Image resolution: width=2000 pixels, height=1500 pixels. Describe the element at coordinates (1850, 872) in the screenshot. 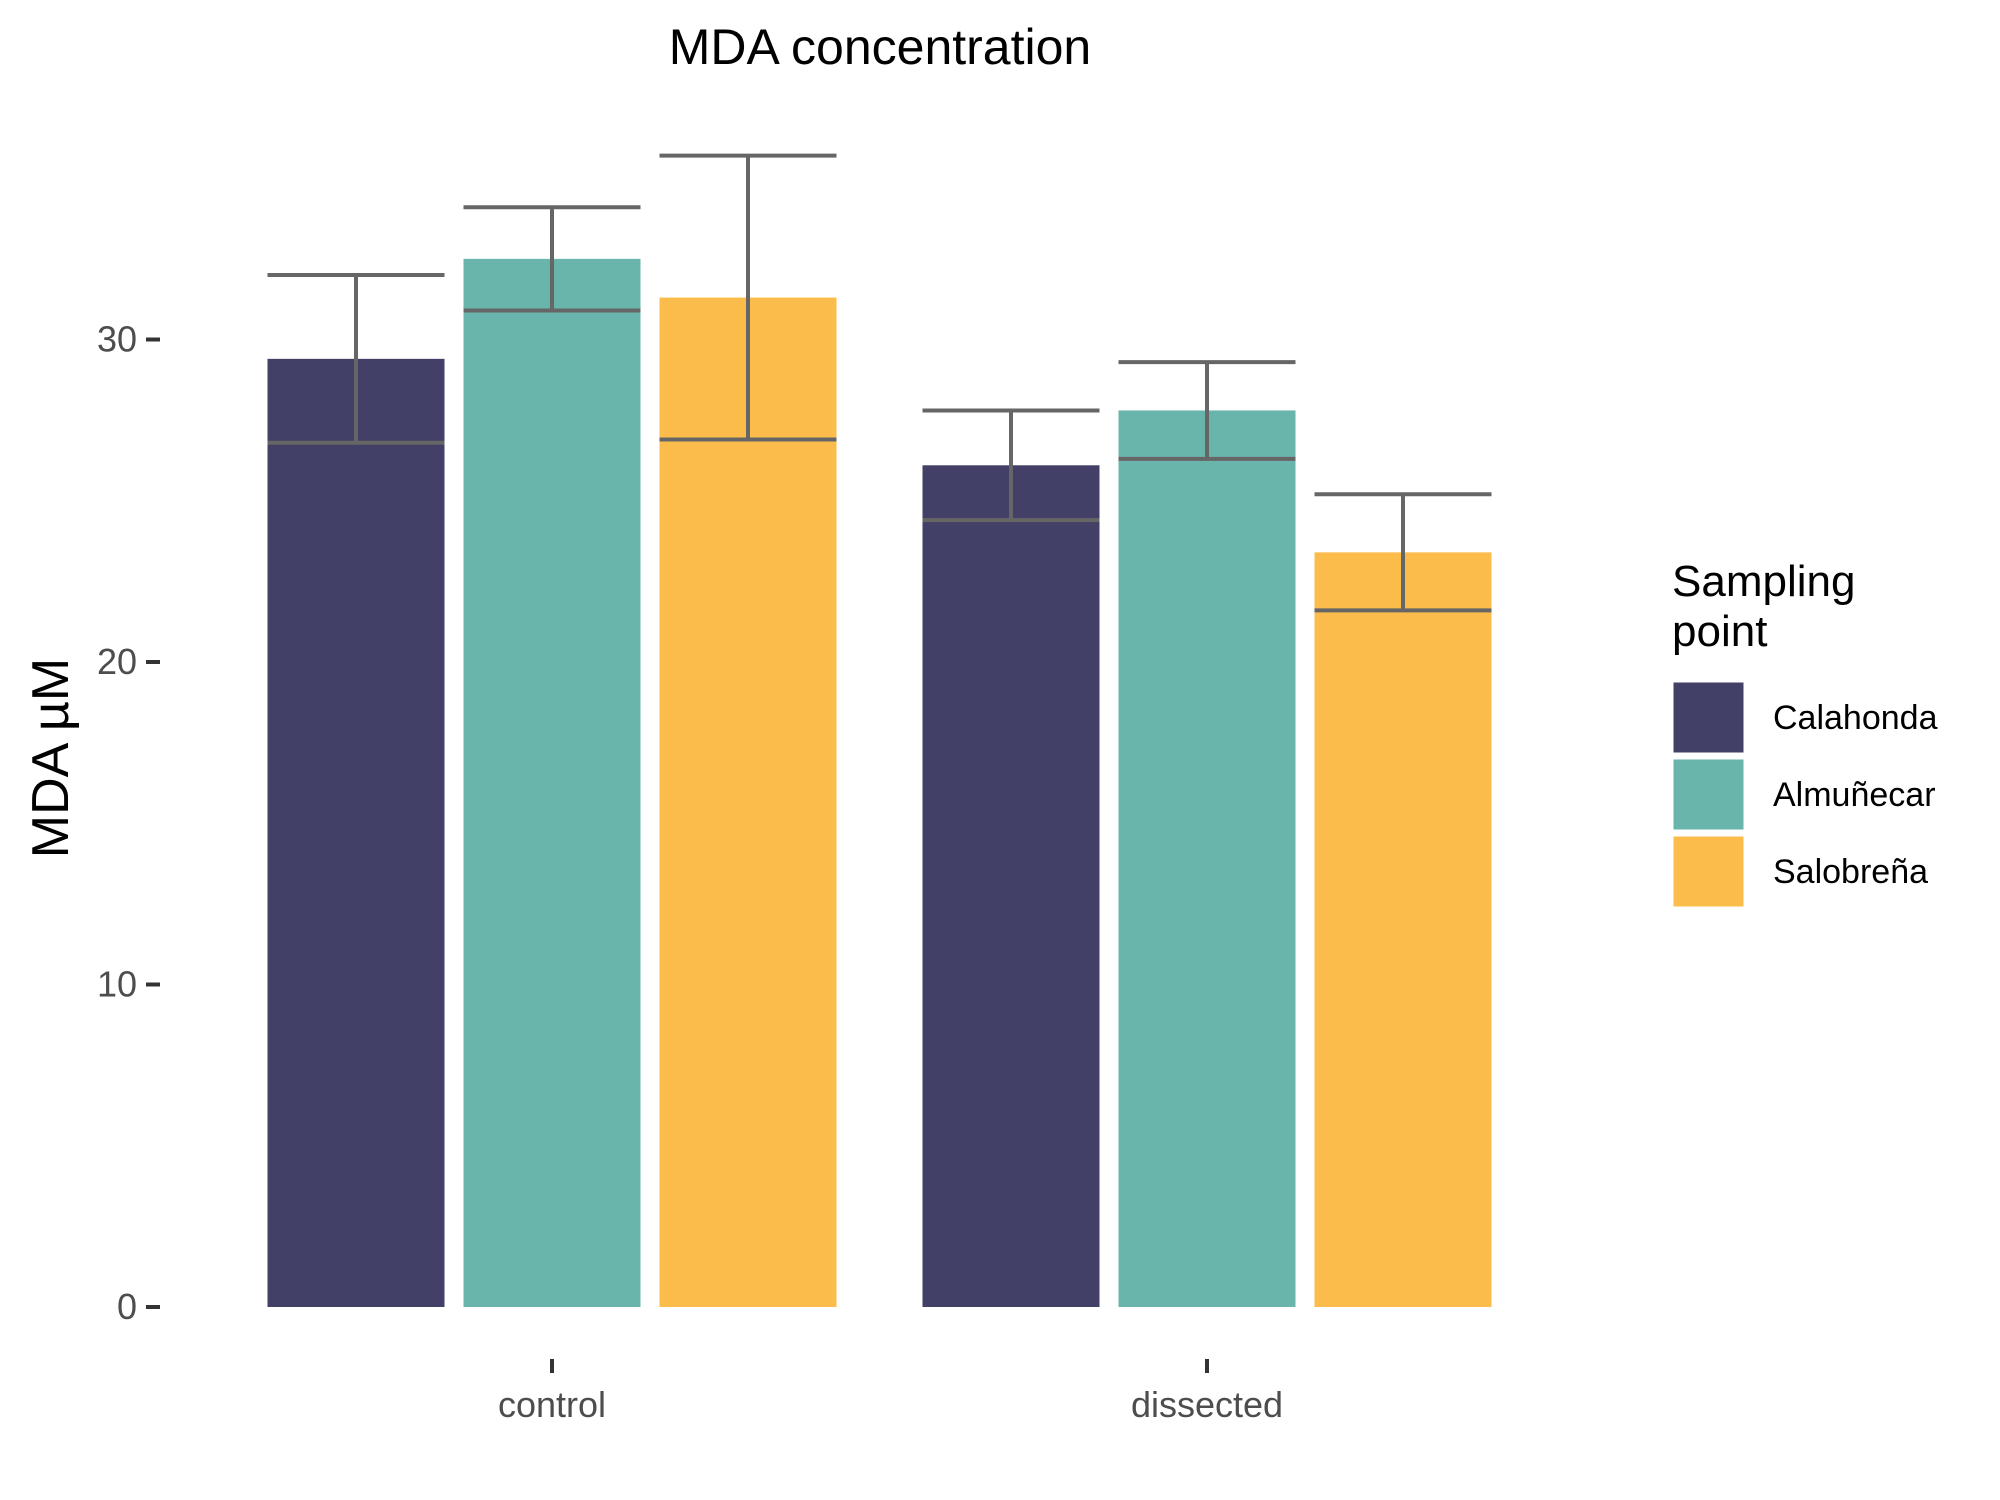

I see `legend-label: Salobreña` at that location.